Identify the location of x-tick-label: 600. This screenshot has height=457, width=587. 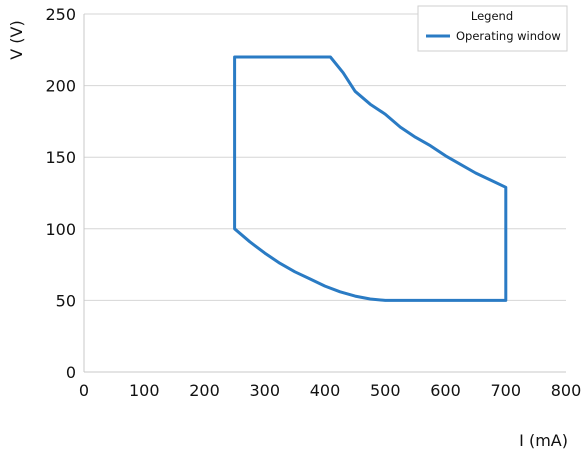
(445, 390).